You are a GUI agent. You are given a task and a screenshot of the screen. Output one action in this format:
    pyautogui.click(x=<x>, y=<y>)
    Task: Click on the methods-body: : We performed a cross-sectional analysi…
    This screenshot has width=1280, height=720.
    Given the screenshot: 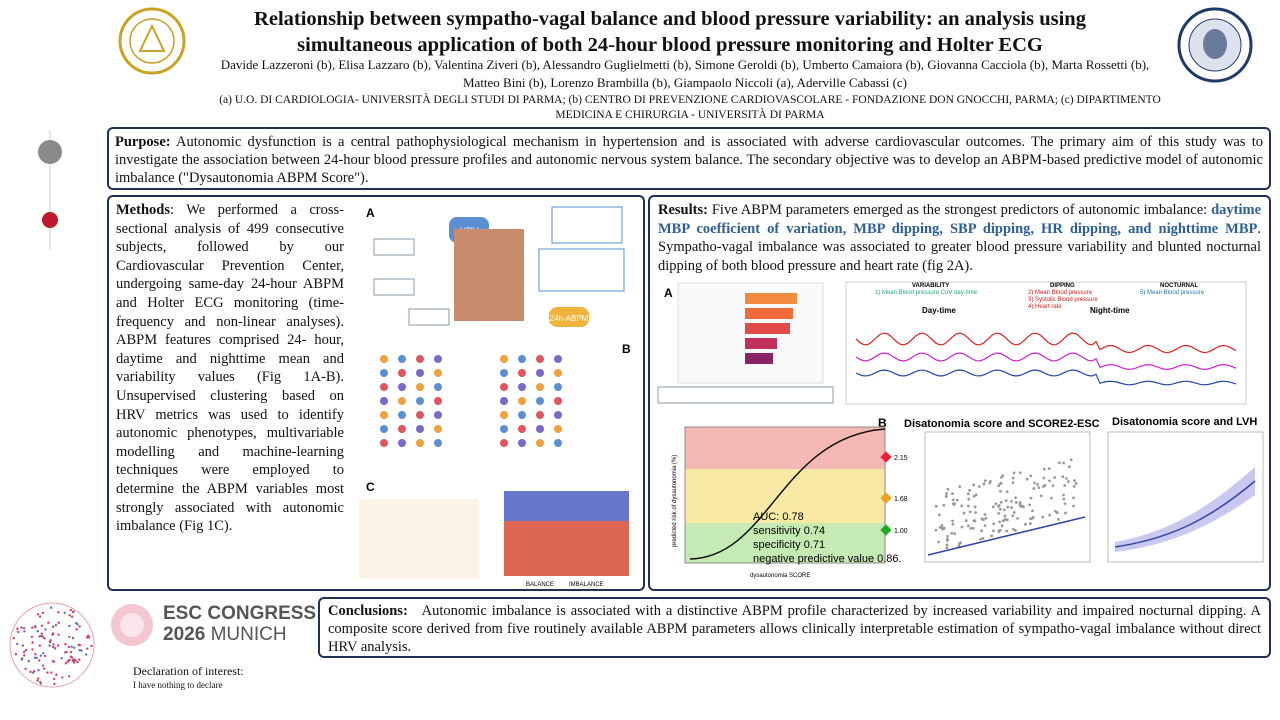 What is the action you would take?
    pyautogui.click(x=230, y=368)
    